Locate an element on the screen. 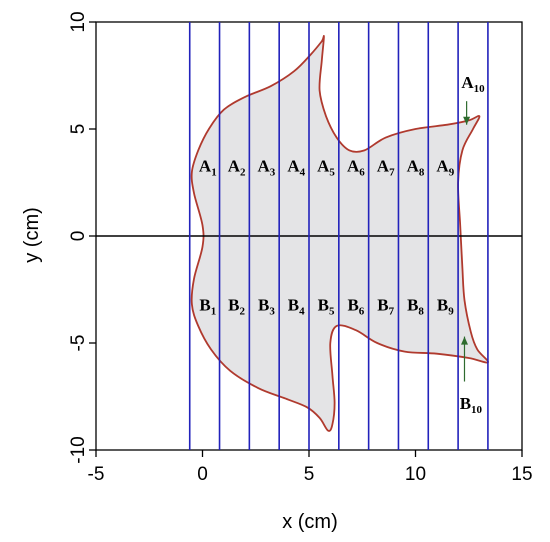 Image resolution: width=550 pixels, height=542 pixels. region-label-lower: B1 is located at coordinates (207, 306).